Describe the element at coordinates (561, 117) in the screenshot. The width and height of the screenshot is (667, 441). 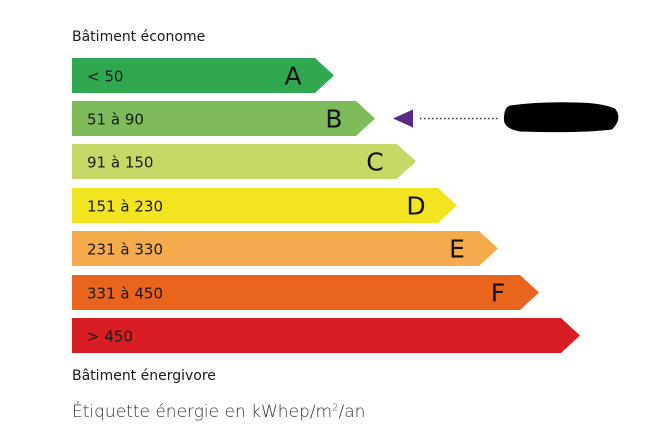
I see `redacted-value` at that location.